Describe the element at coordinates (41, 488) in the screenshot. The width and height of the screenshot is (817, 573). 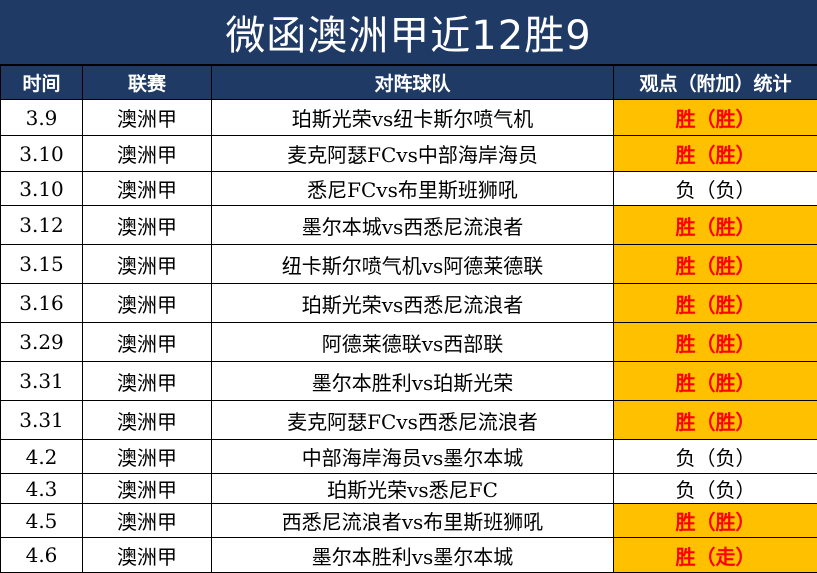
I see `cell-time: 4.3` at that location.